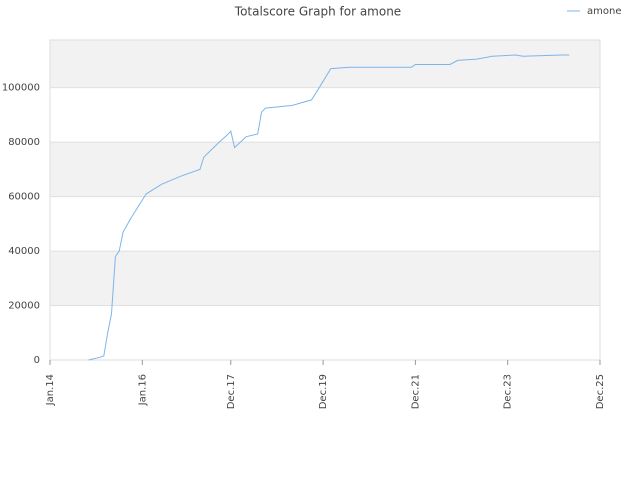 The width and height of the screenshot is (640, 480). Describe the element at coordinates (50, 390) in the screenshot. I see `x-tick-label: Jan.14` at that location.